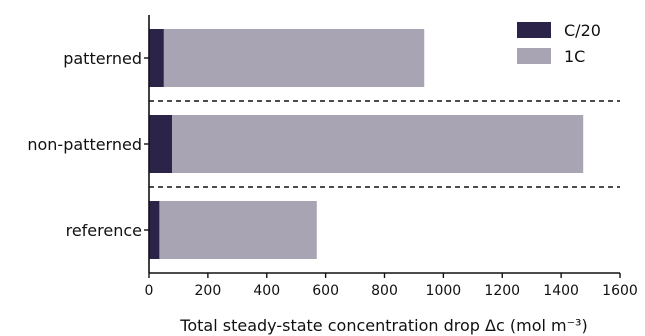 The height and width of the screenshot is (336, 645). What do you see at coordinates (233, 230) in the screenshot?
I see `bar-1c-reference` at bounding box center [233, 230].